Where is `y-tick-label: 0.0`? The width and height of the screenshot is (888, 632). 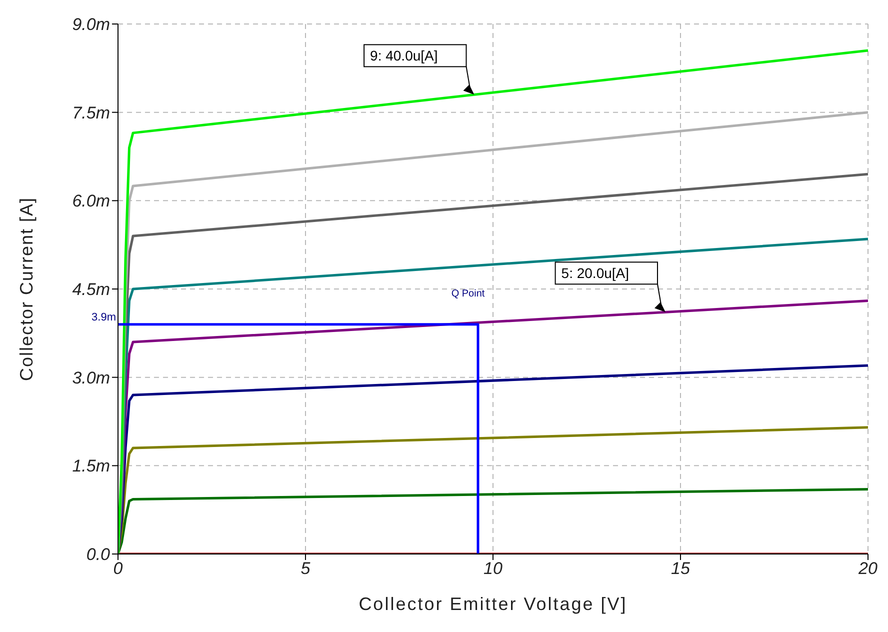
y-tick-label: 0.0 is located at coordinates (98, 554).